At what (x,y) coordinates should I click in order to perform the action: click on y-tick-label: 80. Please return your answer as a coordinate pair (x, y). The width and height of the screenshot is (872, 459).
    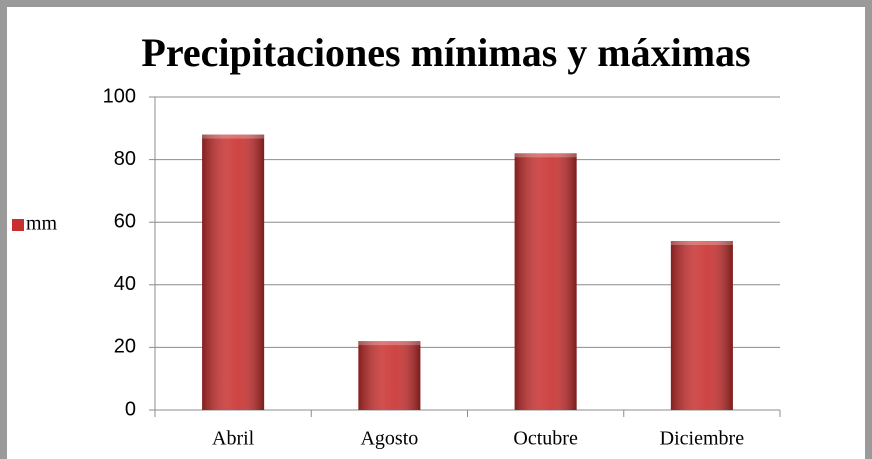
    Looking at the image, I should click on (125, 159).